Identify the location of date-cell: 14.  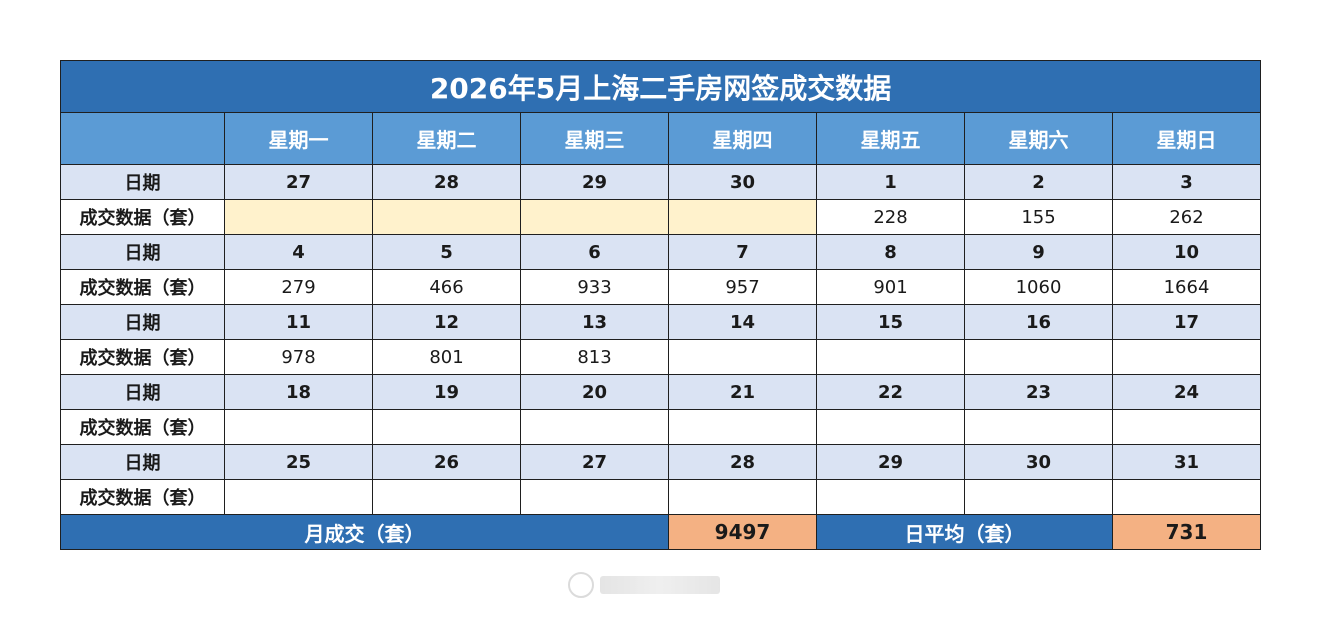
(742, 322).